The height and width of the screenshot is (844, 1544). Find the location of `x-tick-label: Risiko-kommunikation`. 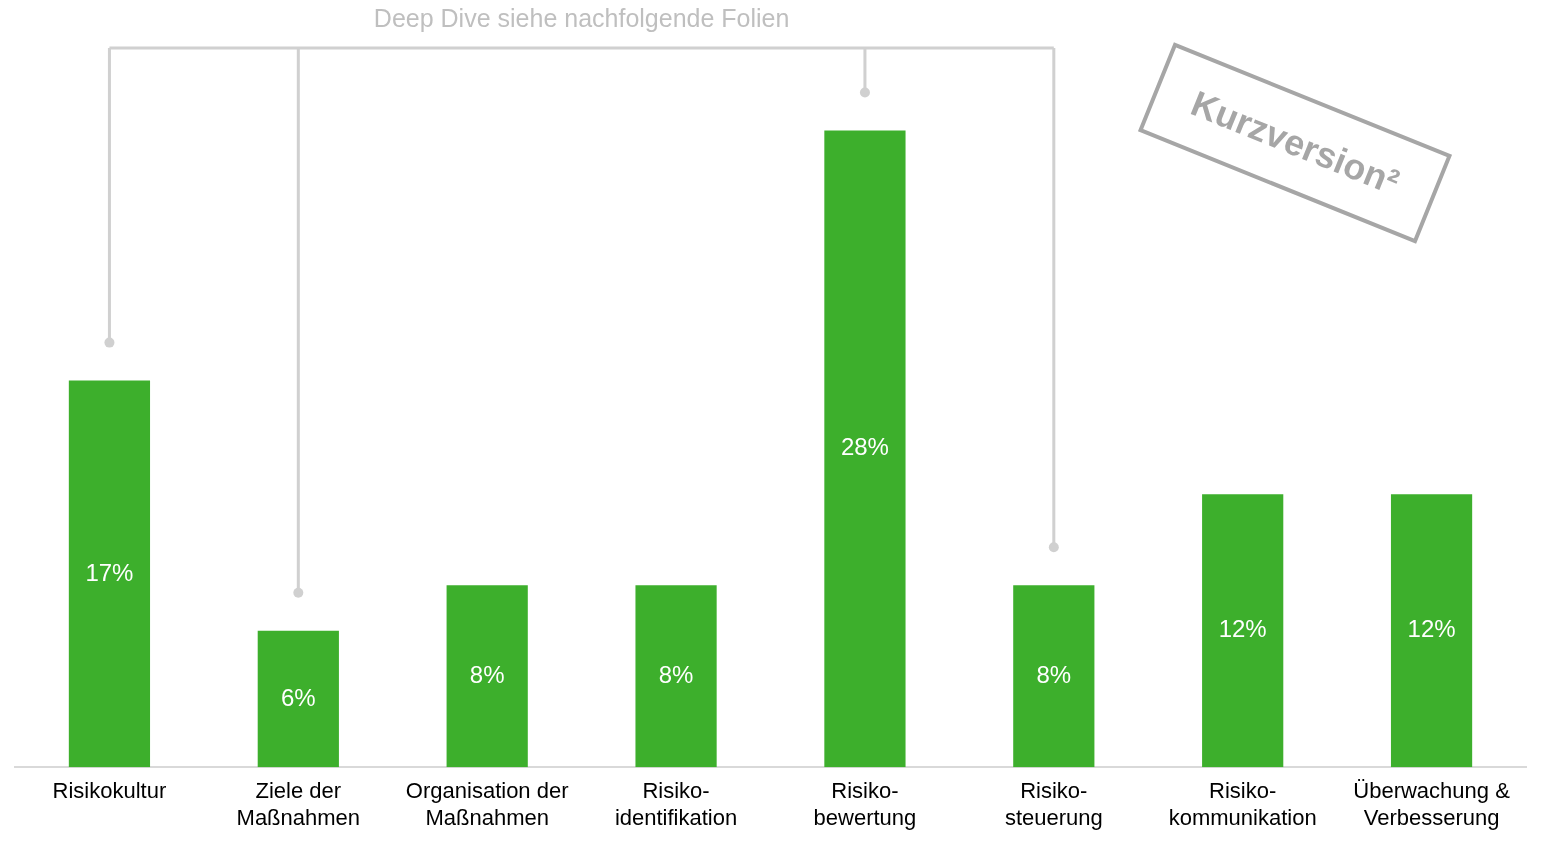

x-tick-label: Risiko-kommunikation is located at coordinates (1242, 804).